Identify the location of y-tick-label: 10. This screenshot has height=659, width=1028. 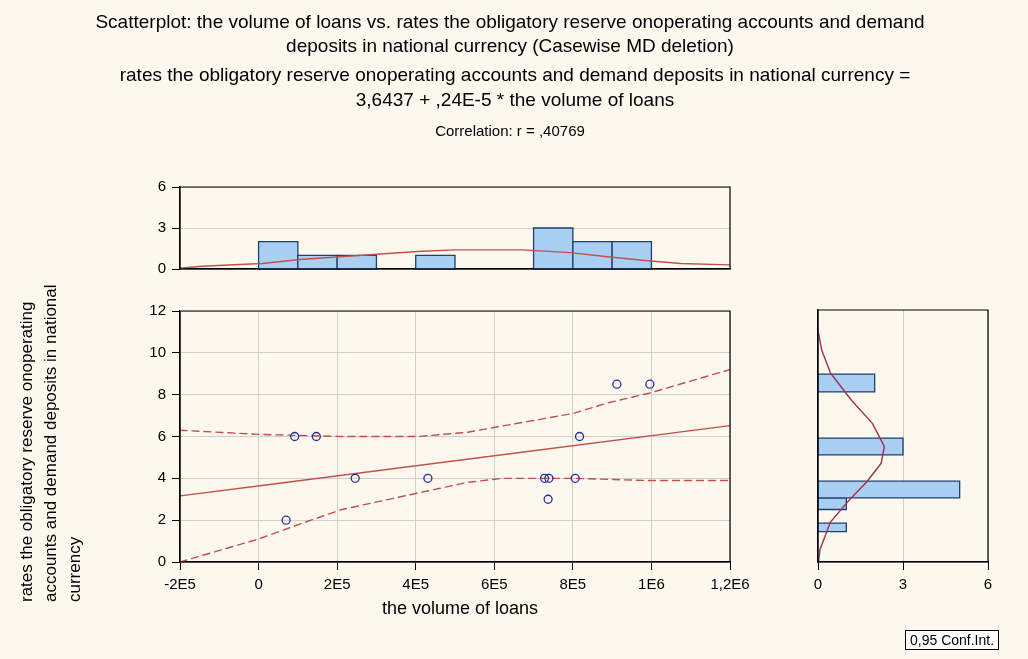
(157, 351).